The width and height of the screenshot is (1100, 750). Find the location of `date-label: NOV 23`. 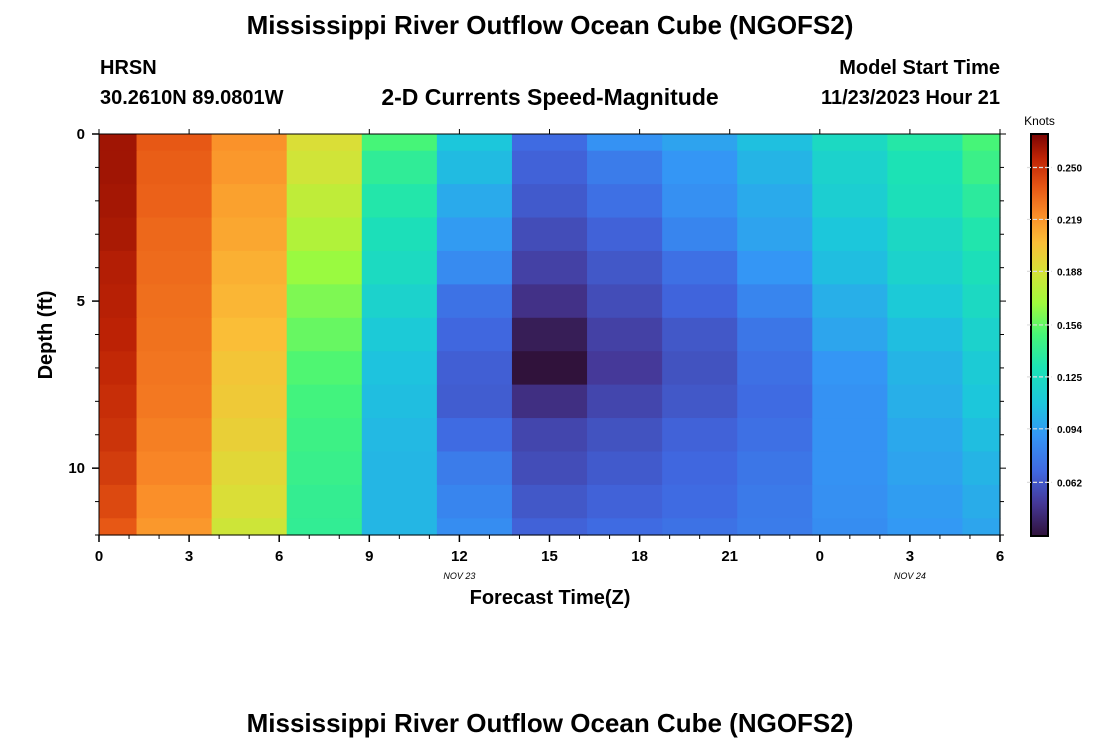

date-label: NOV 23 is located at coordinates (459, 576).